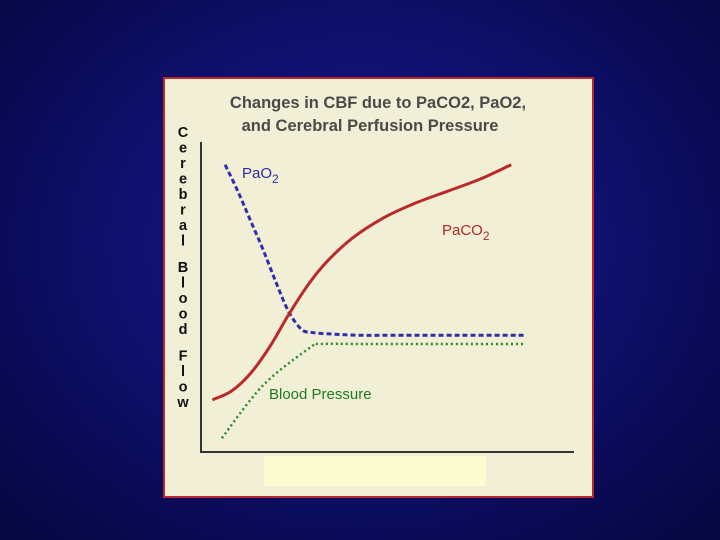  Describe the element at coordinates (320, 394) in the screenshot. I see `series-label-blood-pressure: Blood Pressure` at that location.